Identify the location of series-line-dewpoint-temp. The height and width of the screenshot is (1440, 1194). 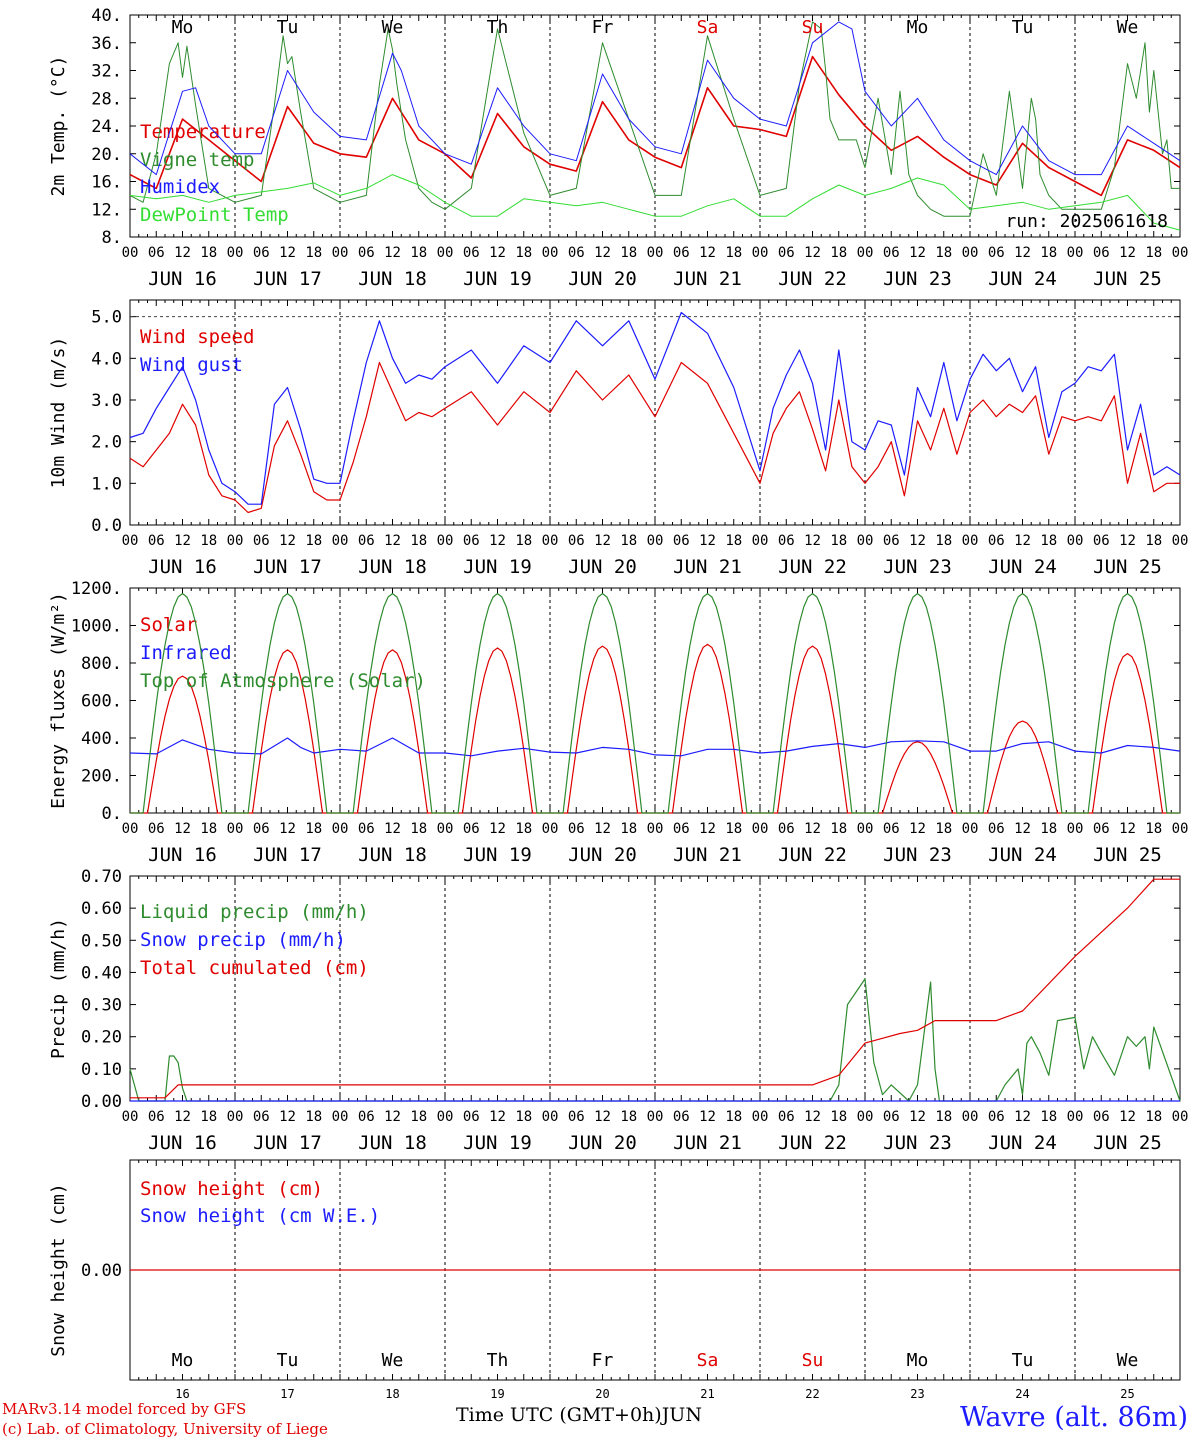
(655, 202).